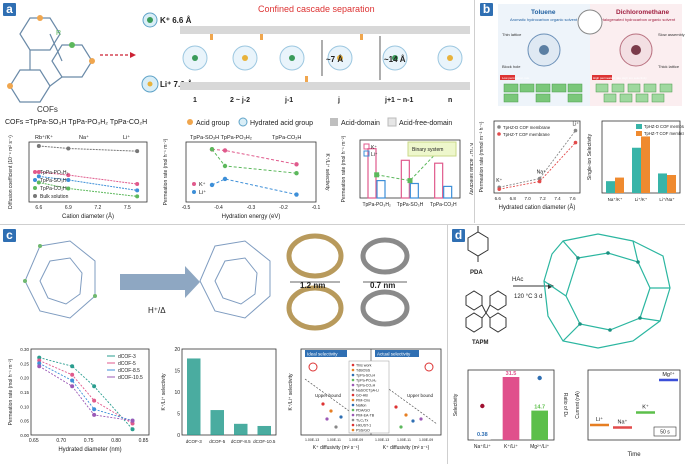 This screenshot has width=685, height=464. I want to click on upper-bound-label: Upper bound, so click(328, 395).